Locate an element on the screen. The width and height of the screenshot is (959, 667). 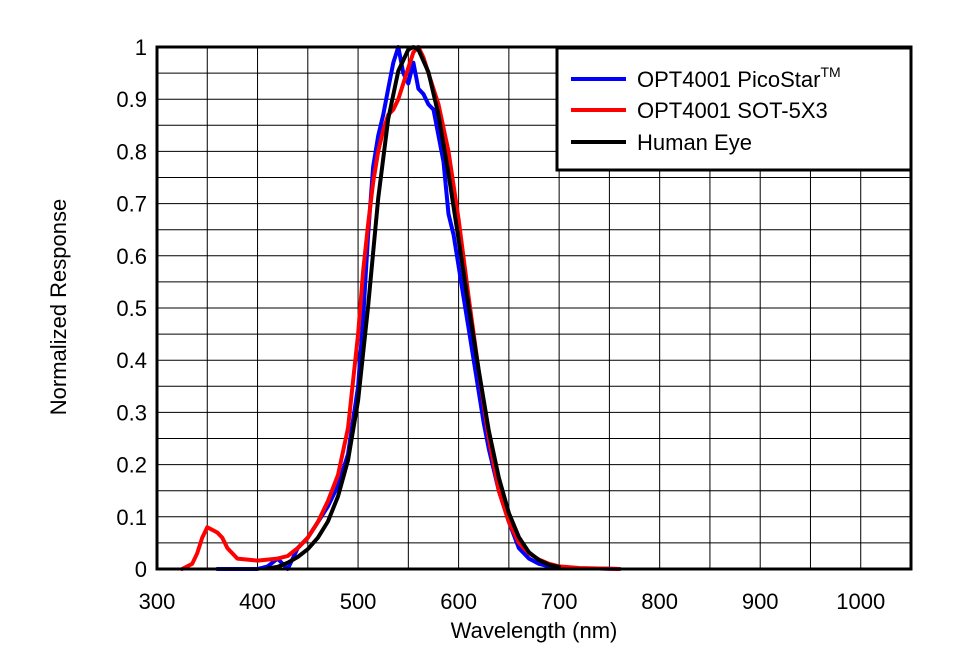
y-tick-label: 0.2 is located at coordinates (131, 465).